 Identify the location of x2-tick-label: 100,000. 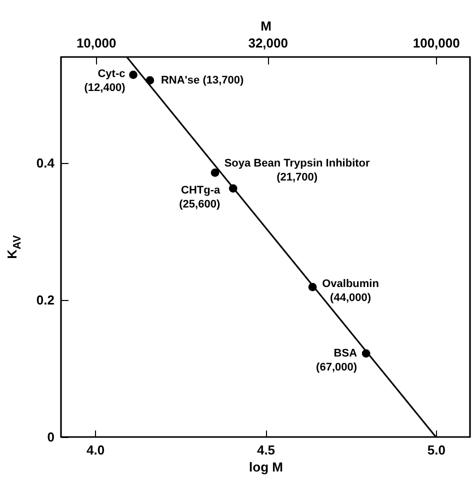
(436, 43).